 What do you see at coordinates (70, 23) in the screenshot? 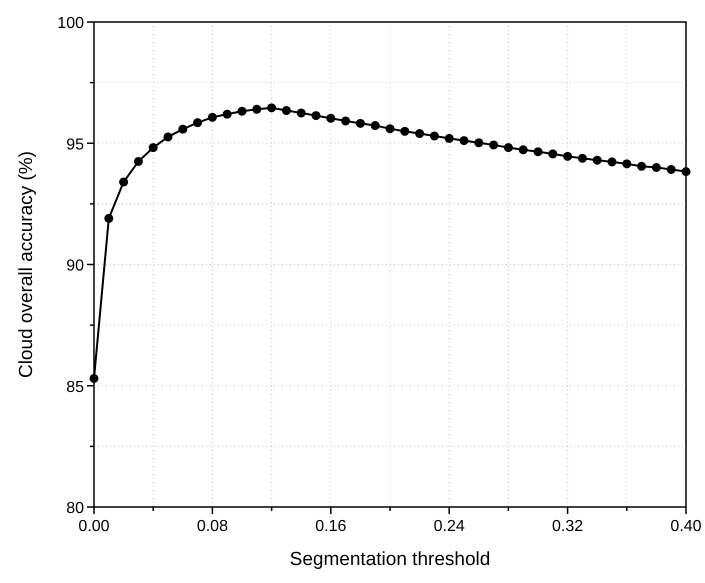
I see `y-tick-label: 100` at bounding box center [70, 23].